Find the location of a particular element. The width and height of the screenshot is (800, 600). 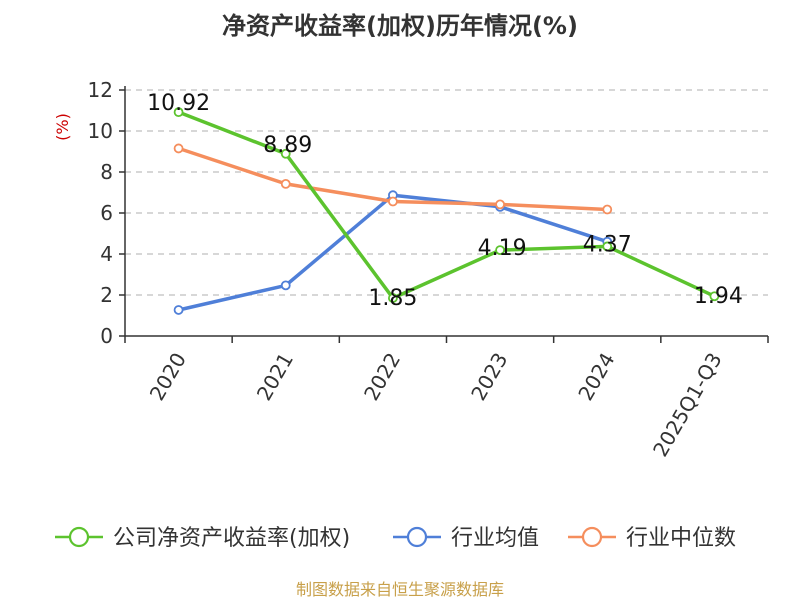

y-tick-label: 0 is located at coordinates (106, 336).